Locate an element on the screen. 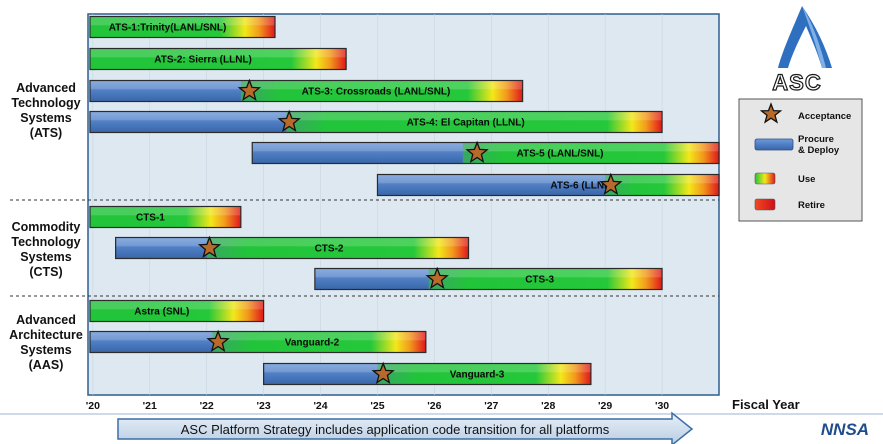 Image resolution: width=883 pixels, height=444 pixels. timeline-bar: Vanguard-3 is located at coordinates (427, 373).